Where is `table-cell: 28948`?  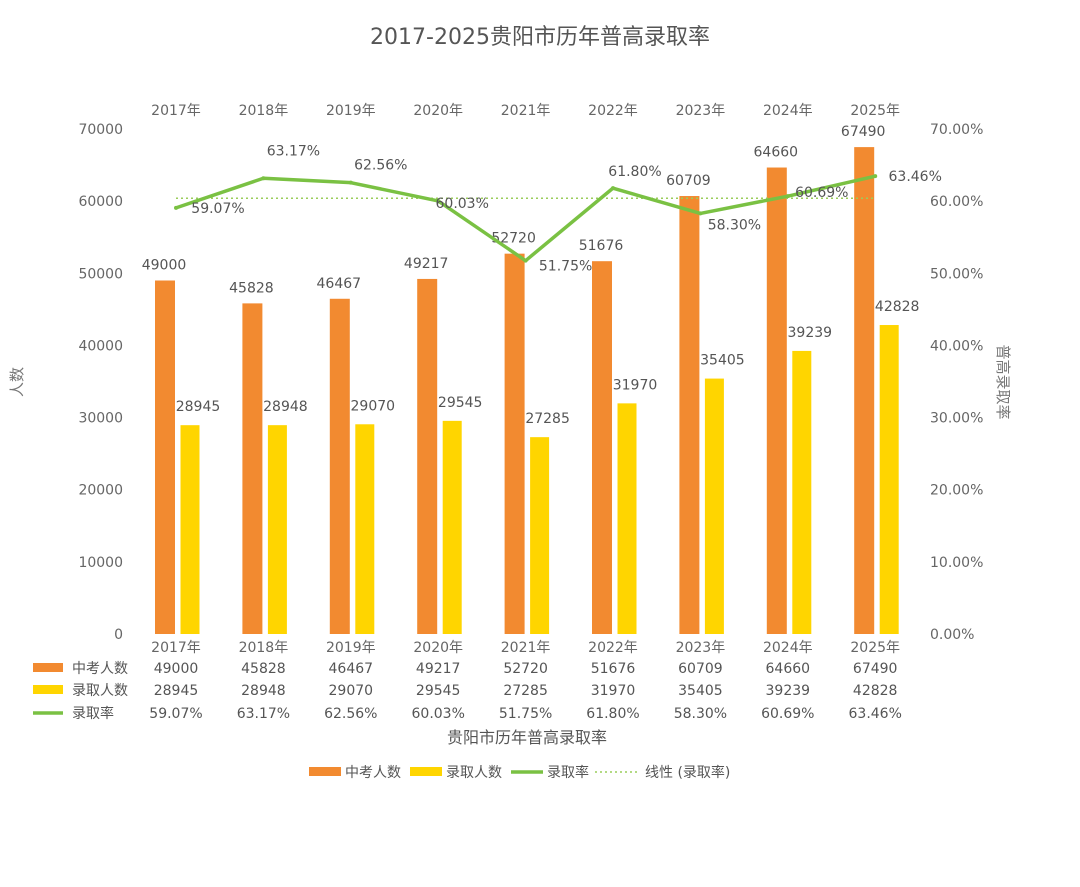
table-cell: 28948 is located at coordinates (263, 691).